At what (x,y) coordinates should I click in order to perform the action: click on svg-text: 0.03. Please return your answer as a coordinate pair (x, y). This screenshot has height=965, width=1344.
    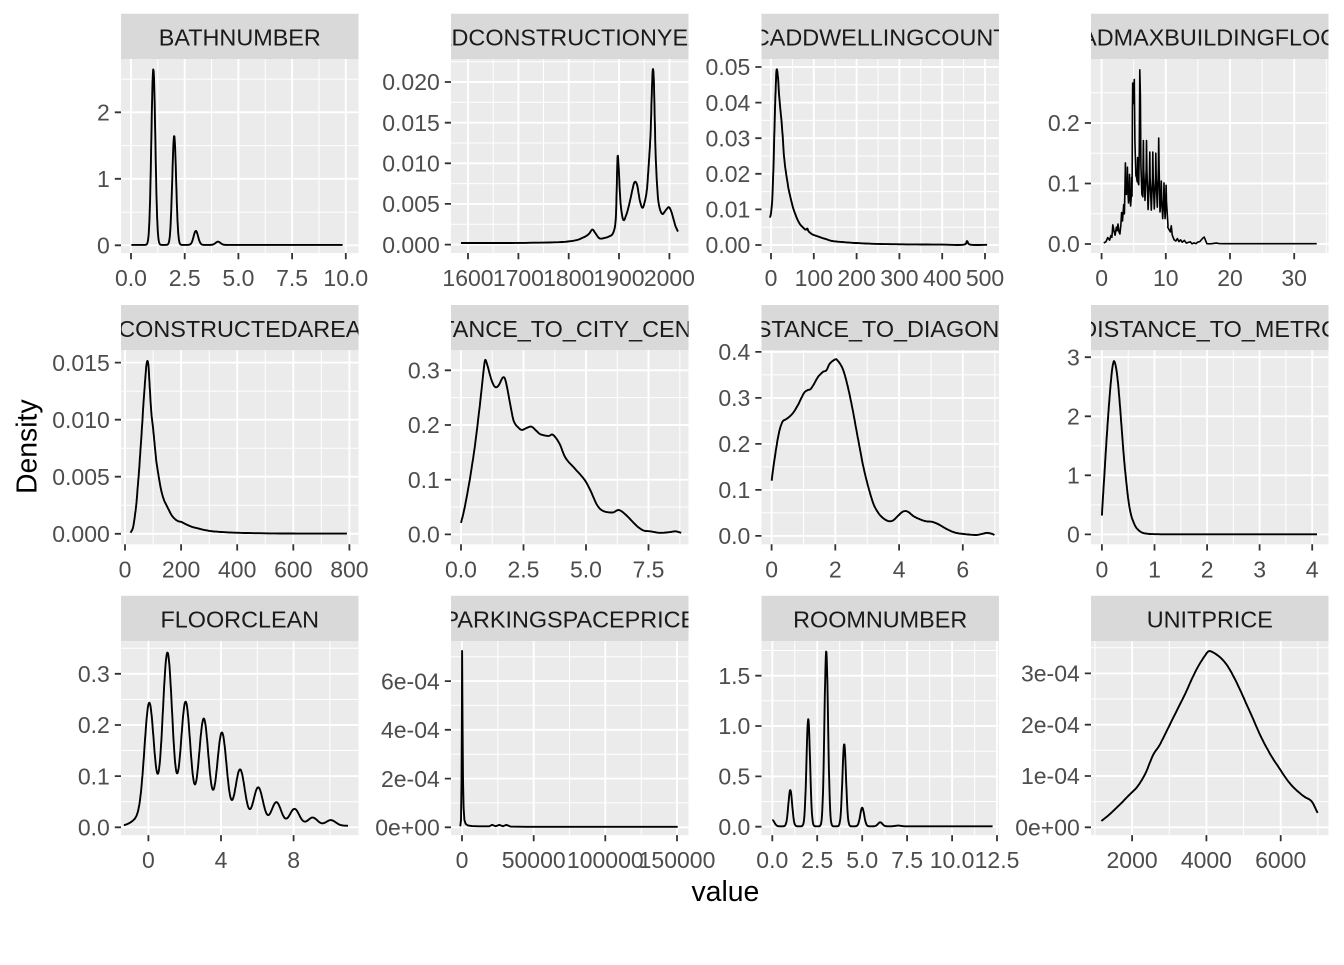
    Looking at the image, I should click on (728, 138).